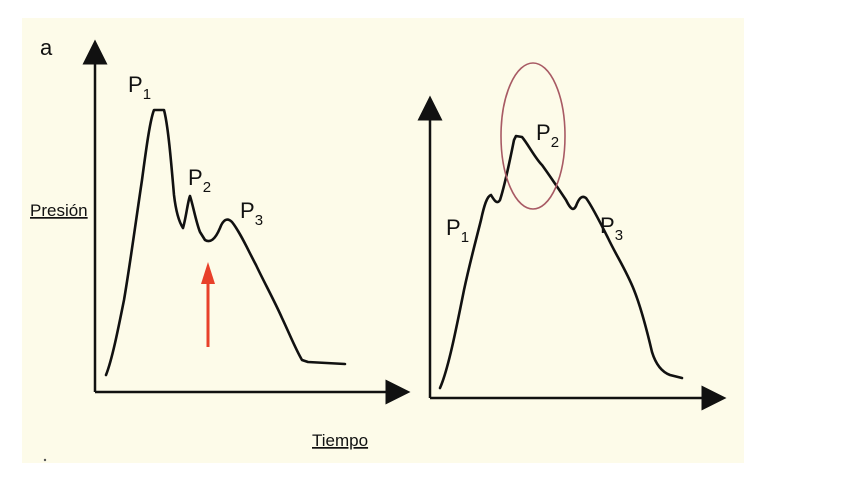 This screenshot has height=482, width=848. What do you see at coordinates (533, 136) in the screenshot?
I see `highlight-circle` at bounding box center [533, 136].